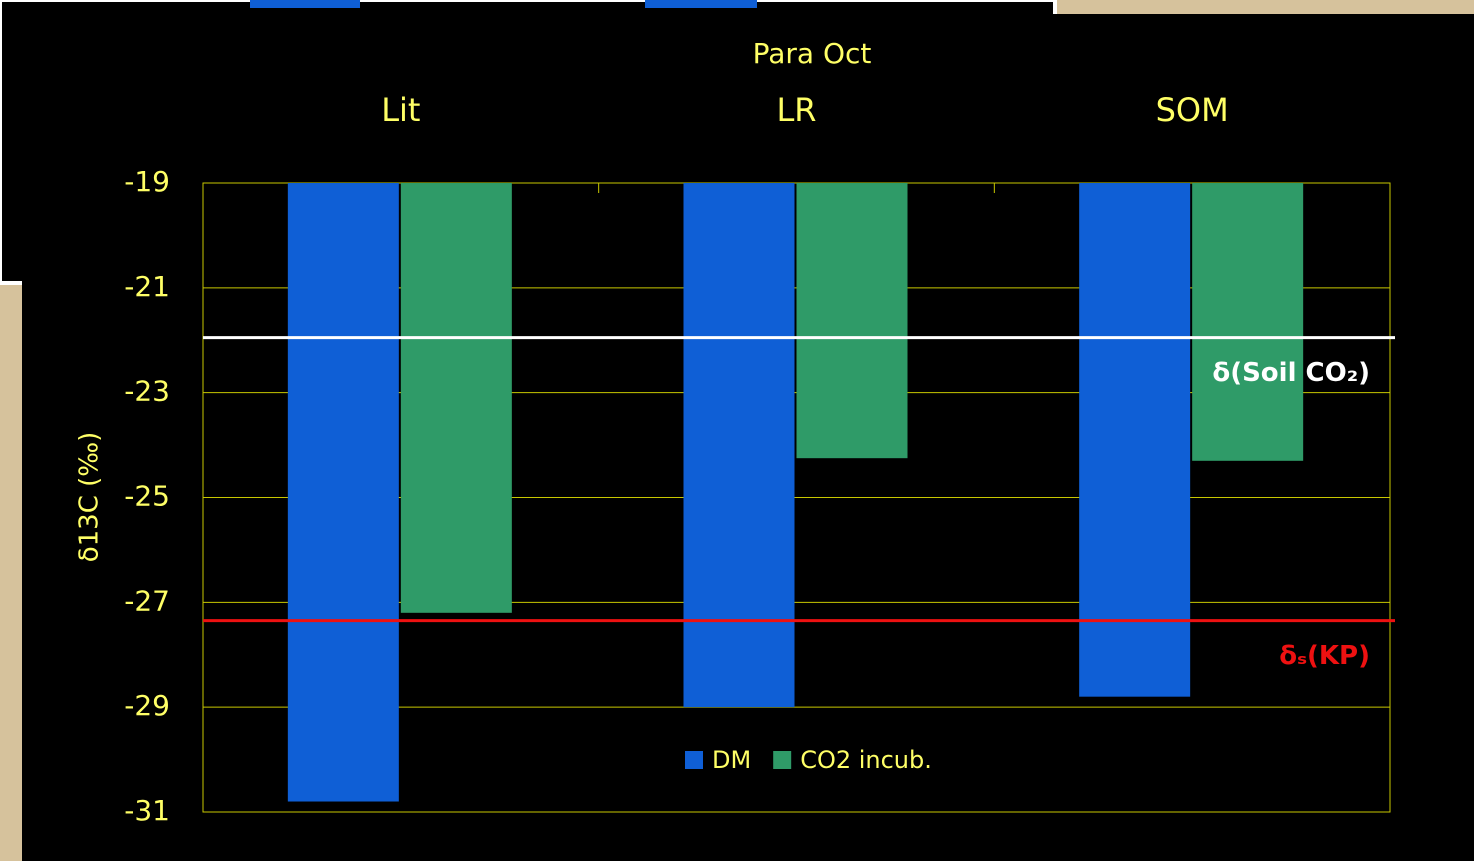 The height and width of the screenshot is (861, 1474). What do you see at coordinates (147, 391) in the screenshot?
I see `y-tick-label: -23` at bounding box center [147, 391].